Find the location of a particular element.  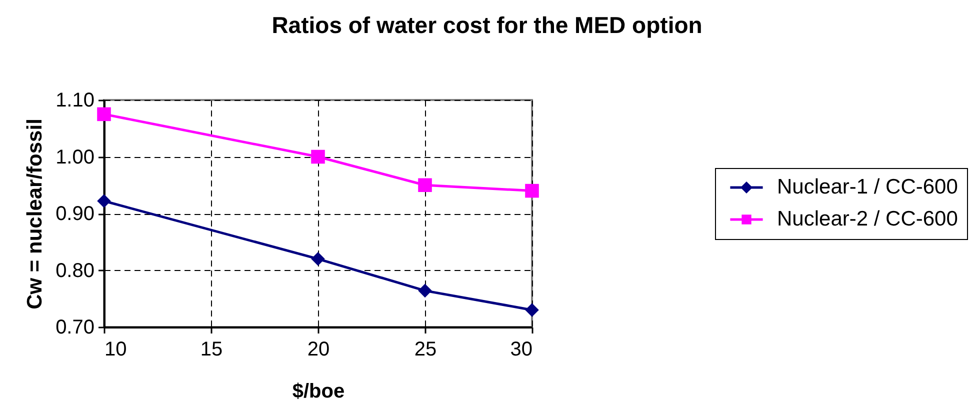

legend-label: Nuclear-2 / CC-600 is located at coordinates (867, 219).